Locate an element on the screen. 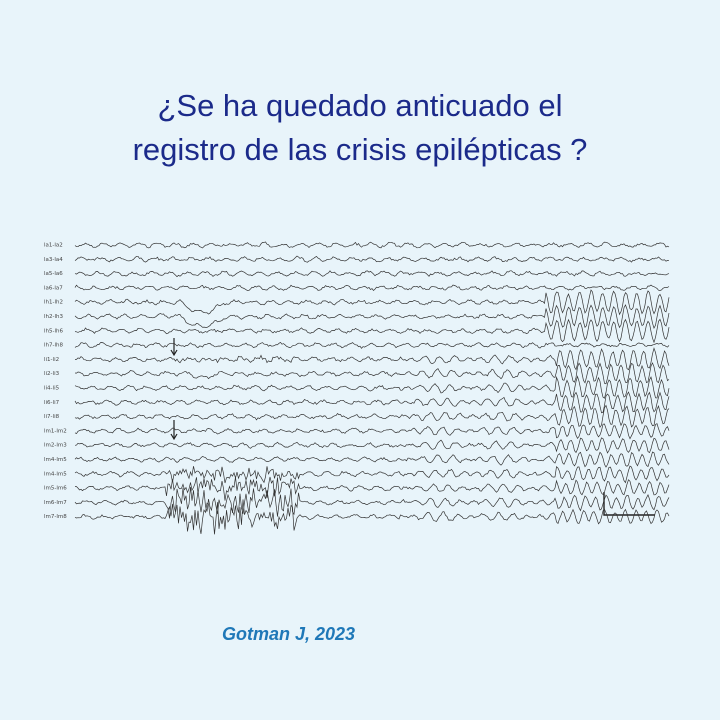  channel-label: lm6-lm7 is located at coordinates (55, 503).